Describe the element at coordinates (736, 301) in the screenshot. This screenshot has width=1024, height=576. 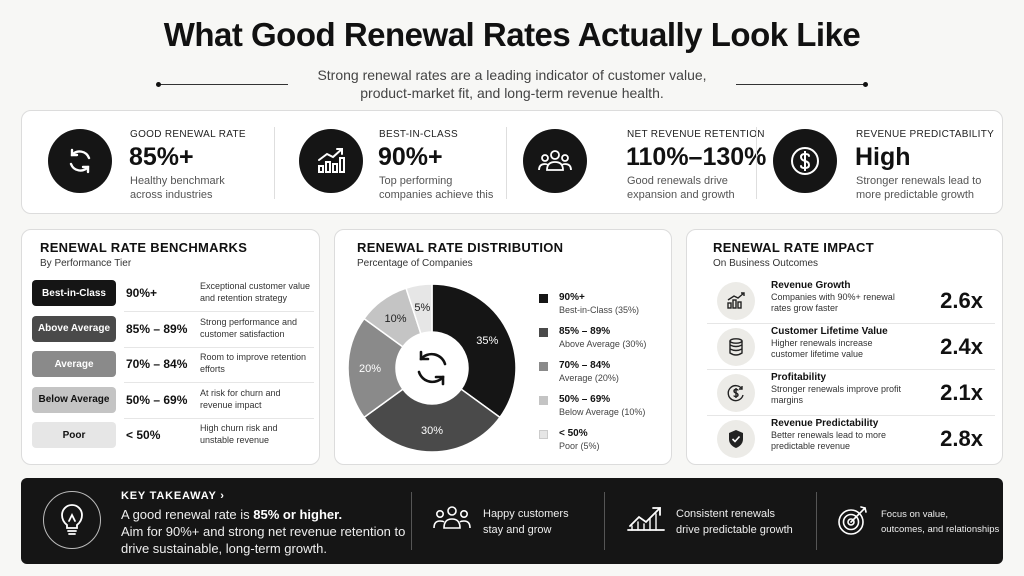
I see `growth-chart-icon` at that location.